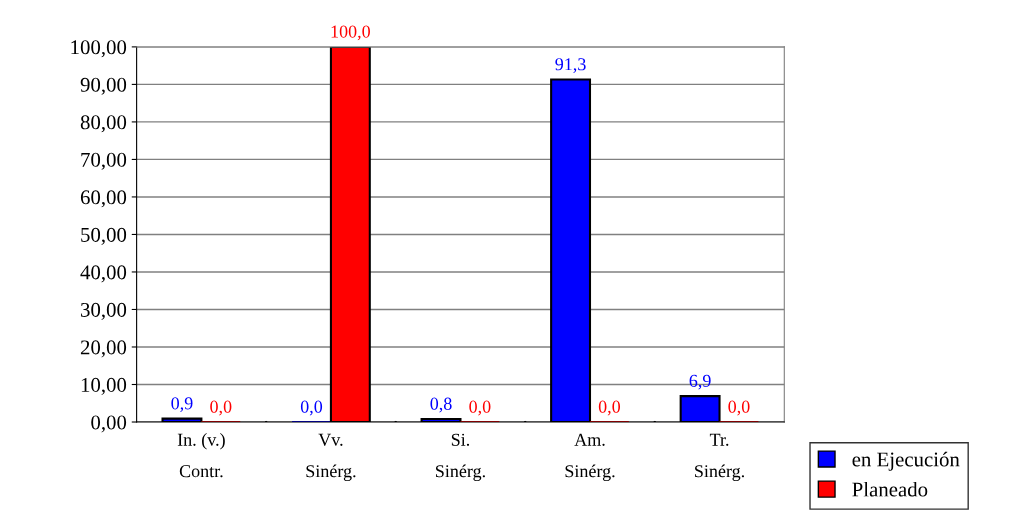 Image resolution: width=1012 pixels, height=521 pixels. I want to click on y-tick-label: 60,00, so click(103, 199).